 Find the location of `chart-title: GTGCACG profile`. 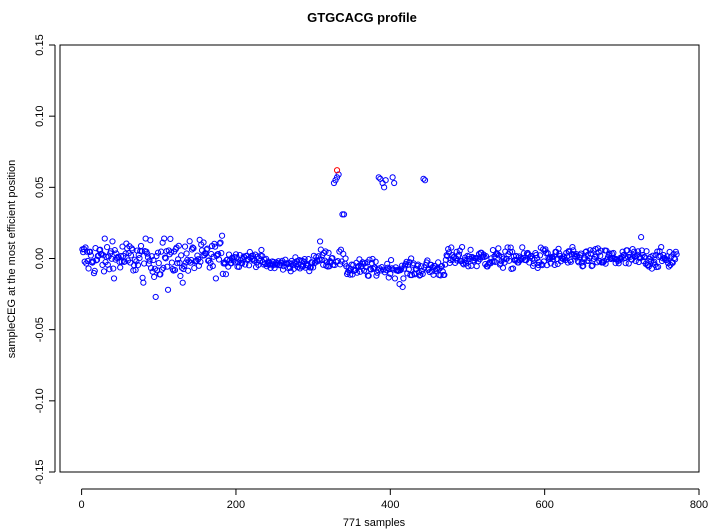

chart-title: GTGCACG profile is located at coordinates (362, 17).